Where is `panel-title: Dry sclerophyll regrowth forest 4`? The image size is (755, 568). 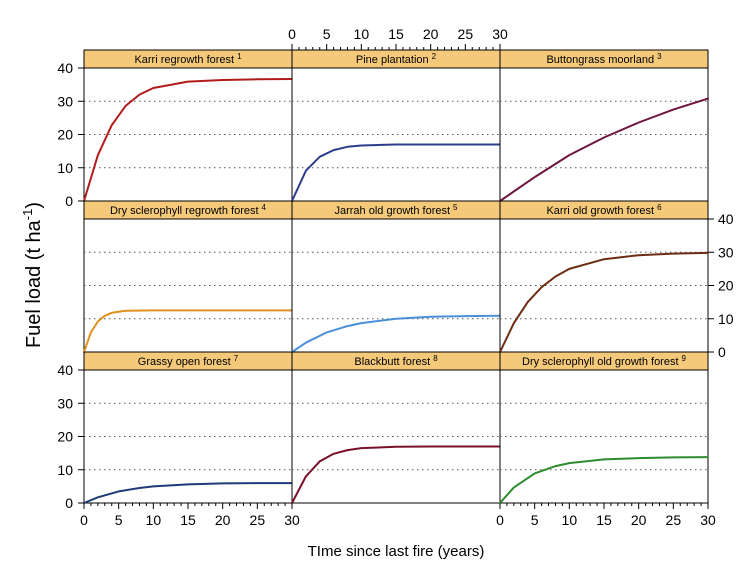
panel-title: Dry sclerophyll regrowth forest 4 is located at coordinates (188, 210).